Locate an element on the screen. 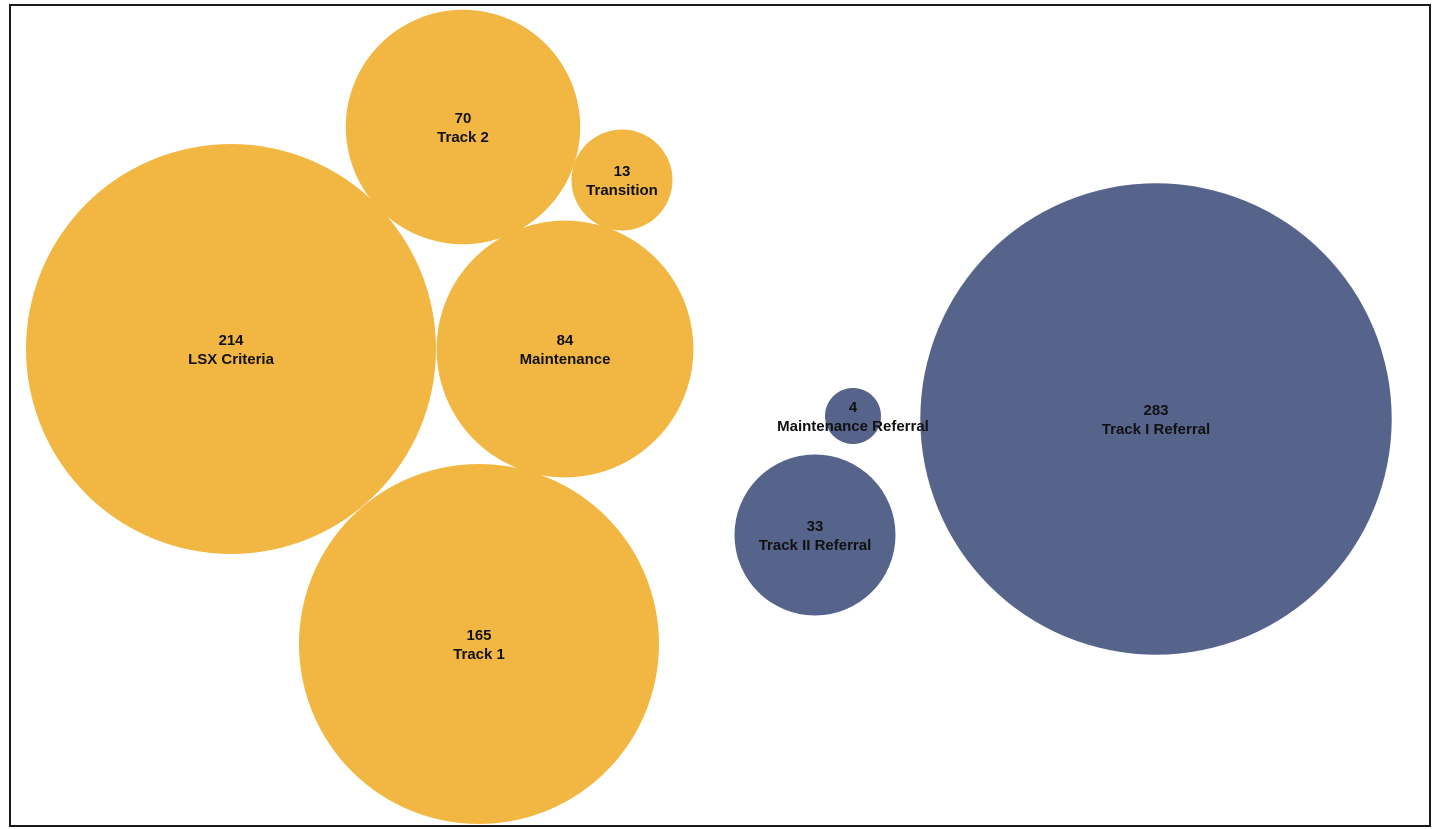  bubble-track-ii-referral is located at coordinates (815, 535).